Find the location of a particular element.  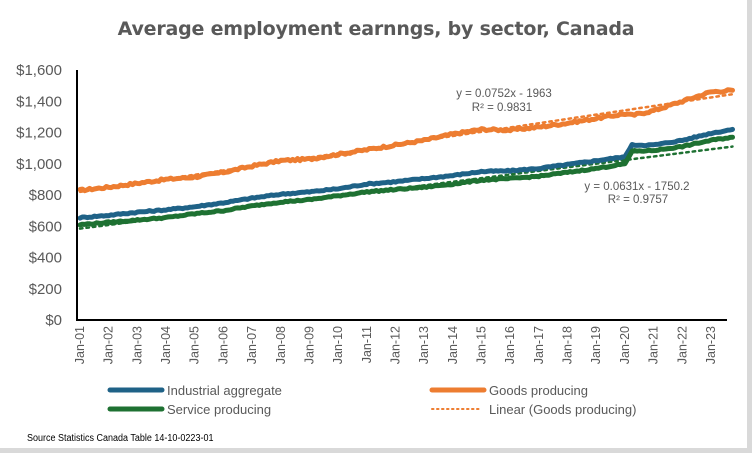

y-tick-label: $1,400 is located at coordinates (39, 101).